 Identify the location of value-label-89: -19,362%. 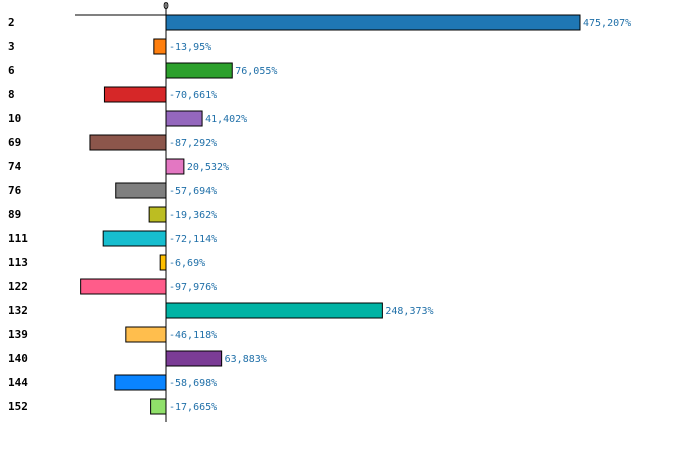
(193, 215).